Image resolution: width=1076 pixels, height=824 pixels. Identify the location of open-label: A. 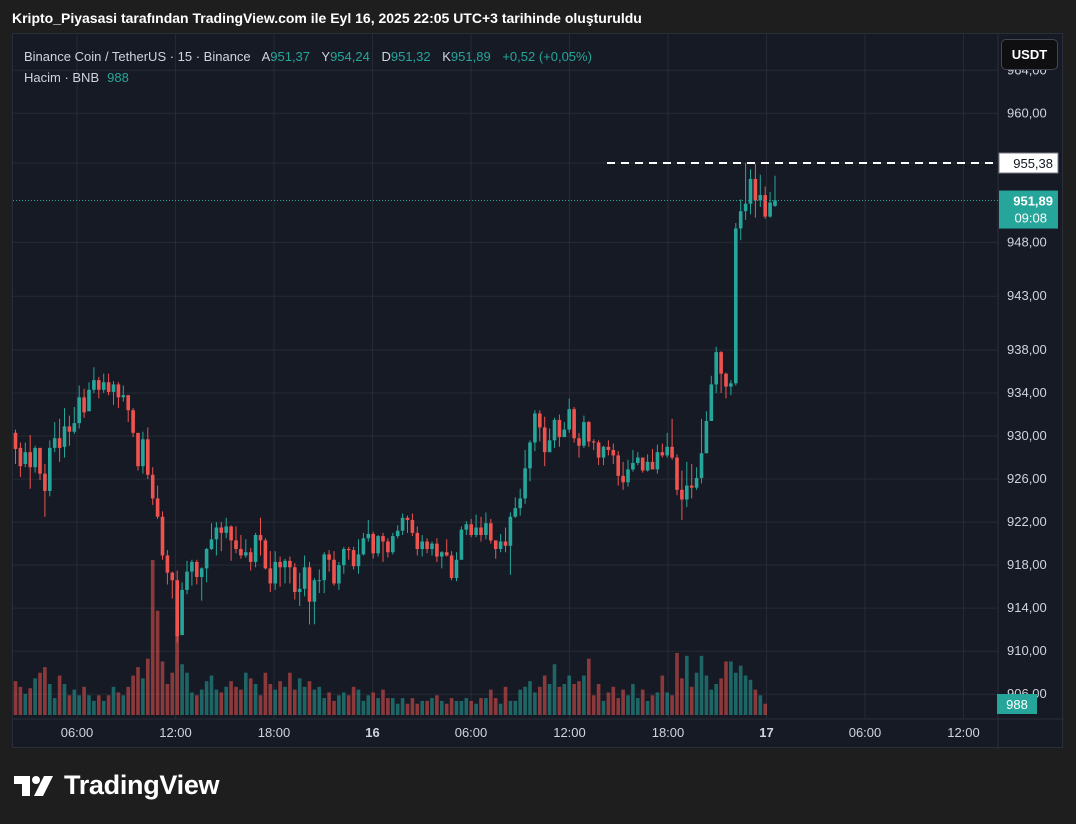
(266, 56).